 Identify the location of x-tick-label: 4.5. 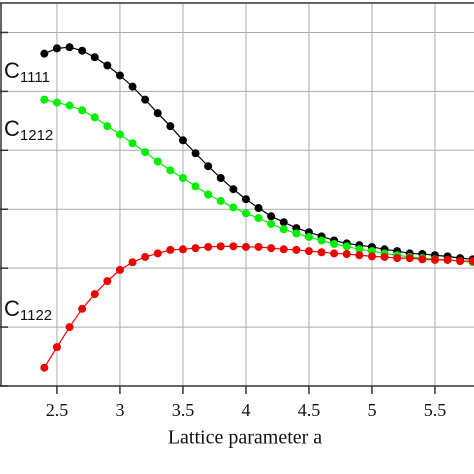
(309, 410).